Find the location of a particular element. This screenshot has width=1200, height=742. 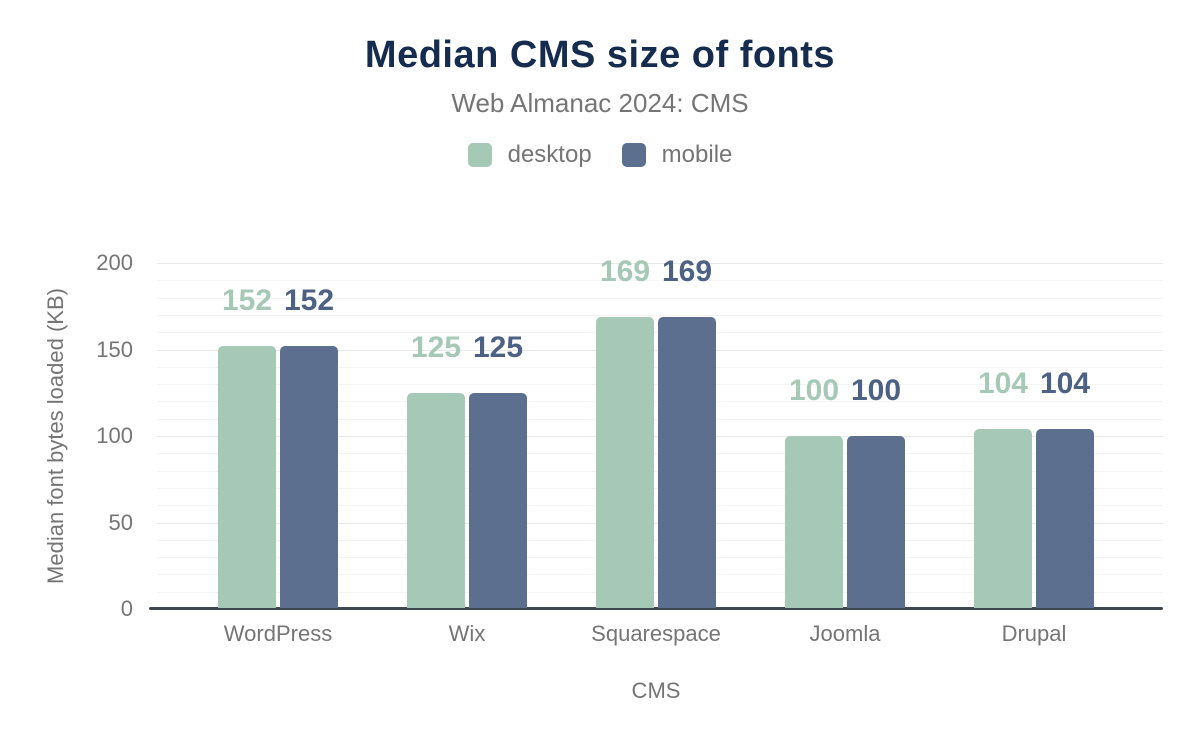

y-axis-tick-label: 100 is located at coordinates (114, 435).